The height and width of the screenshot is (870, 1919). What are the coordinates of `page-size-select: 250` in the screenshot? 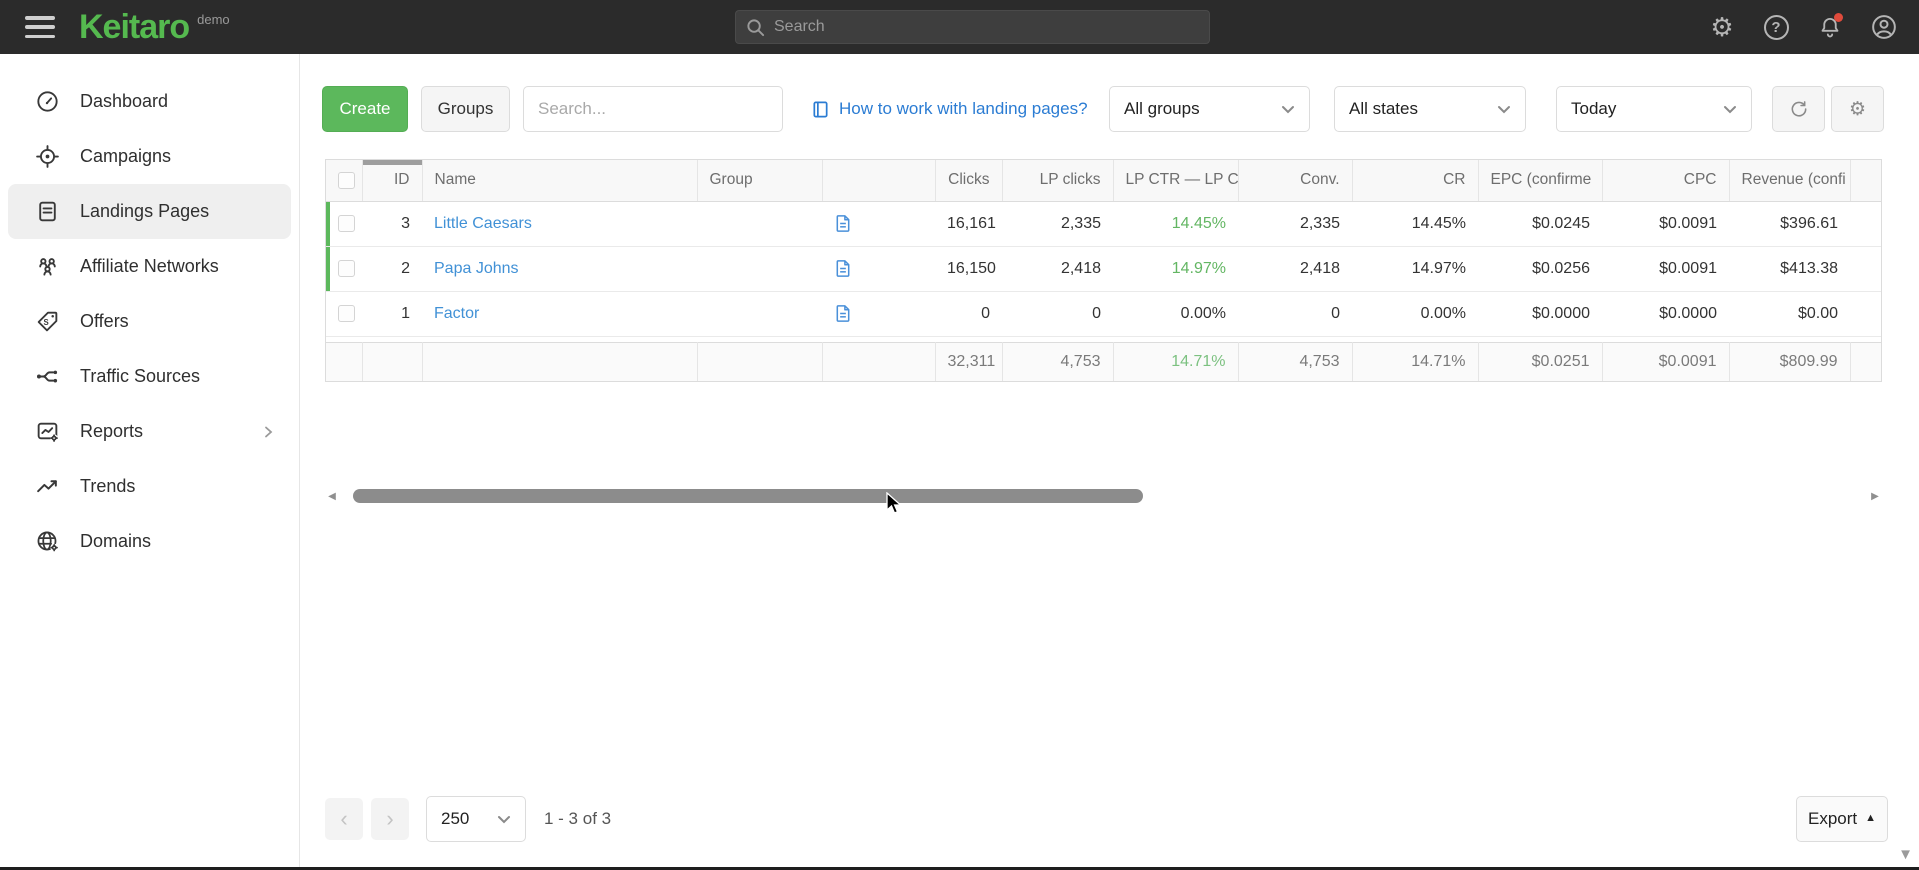 It's located at (476, 819).